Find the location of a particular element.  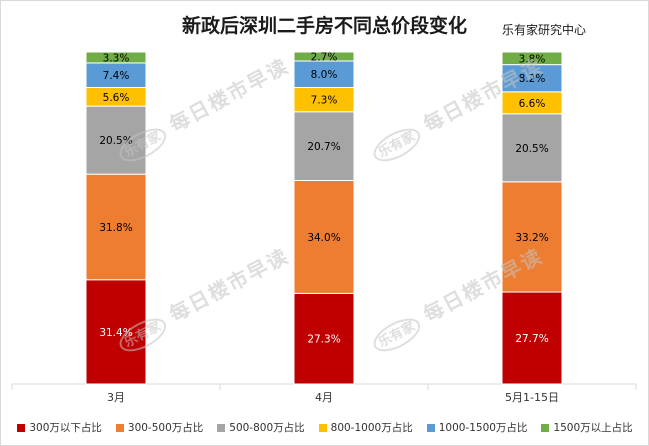

legend-item: 300万以下占比 is located at coordinates (59, 427).